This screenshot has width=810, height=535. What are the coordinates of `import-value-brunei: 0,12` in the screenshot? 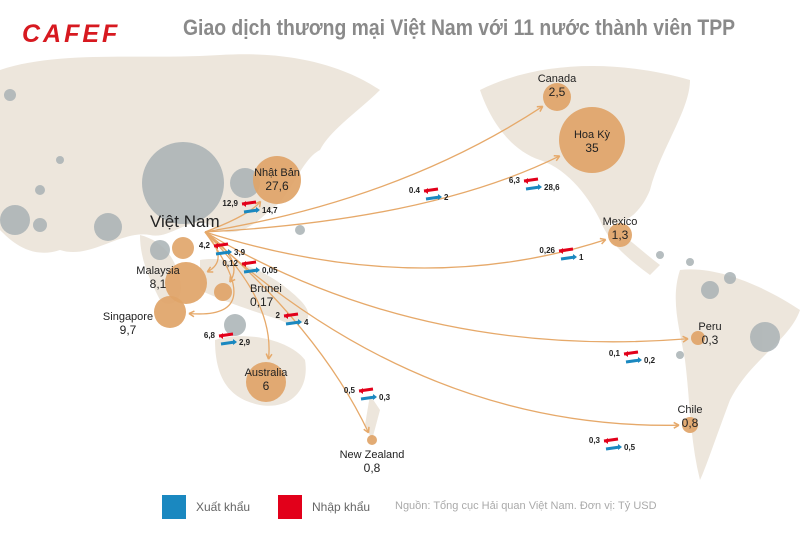 It's located at (230, 263).